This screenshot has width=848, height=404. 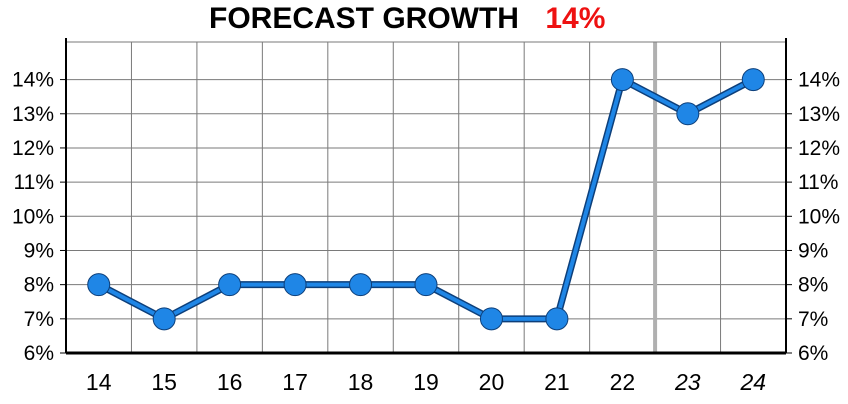 What do you see at coordinates (813, 250) in the screenshot?
I see `y-tick-label-right: 9%` at bounding box center [813, 250].